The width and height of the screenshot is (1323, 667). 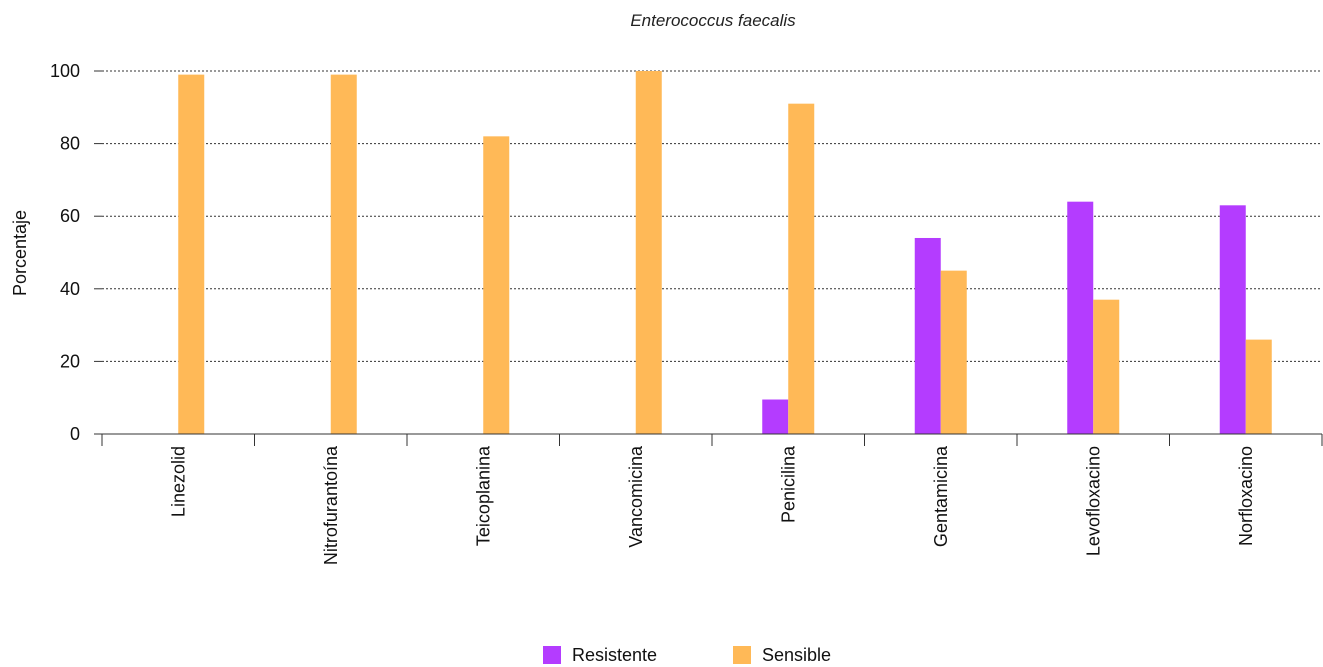 What do you see at coordinates (178, 481) in the screenshot?
I see `x-tick-label: Linezolid` at bounding box center [178, 481].